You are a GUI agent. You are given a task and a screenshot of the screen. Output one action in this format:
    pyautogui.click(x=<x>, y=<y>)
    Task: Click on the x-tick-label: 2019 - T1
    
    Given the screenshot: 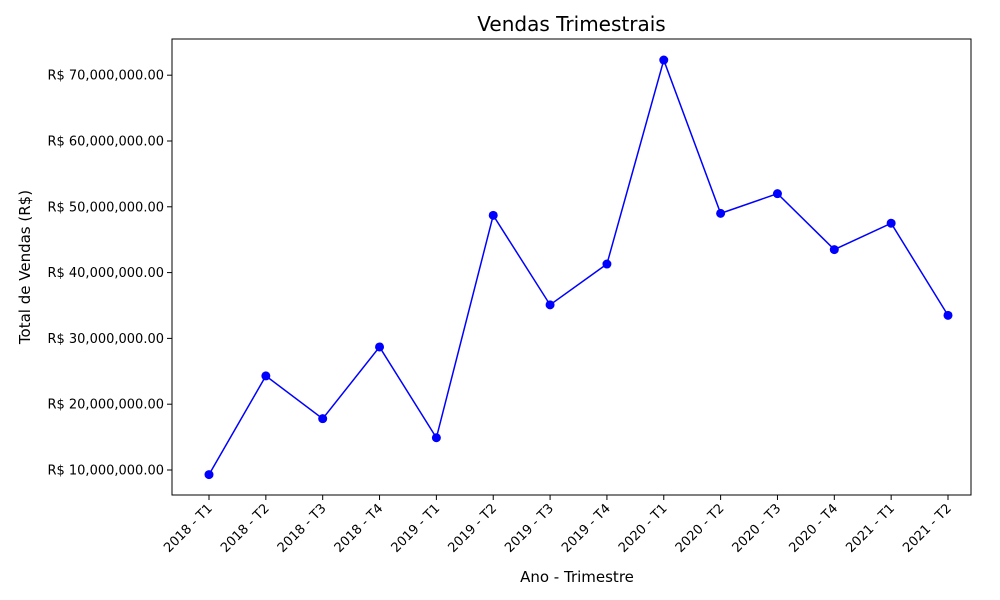 What is the action you would take?
    pyautogui.click(x=416, y=528)
    